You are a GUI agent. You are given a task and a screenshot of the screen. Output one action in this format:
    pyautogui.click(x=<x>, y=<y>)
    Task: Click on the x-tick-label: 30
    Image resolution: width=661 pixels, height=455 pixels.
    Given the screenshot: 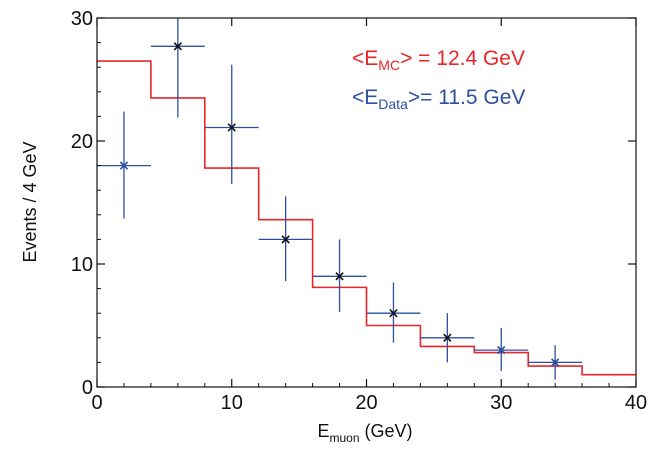 What is the action you would take?
    pyautogui.click(x=501, y=403)
    